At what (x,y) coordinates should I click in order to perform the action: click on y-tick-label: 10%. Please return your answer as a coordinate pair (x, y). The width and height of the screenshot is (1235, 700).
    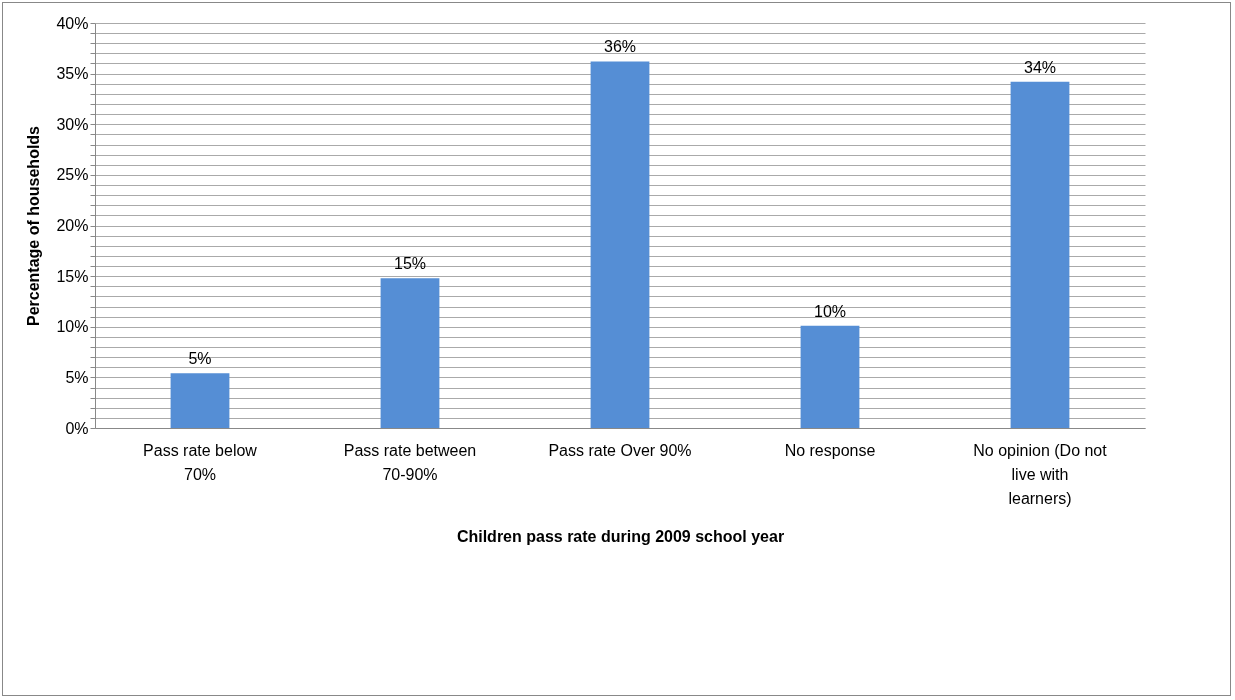
    Looking at the image, I should click on (72, 327).